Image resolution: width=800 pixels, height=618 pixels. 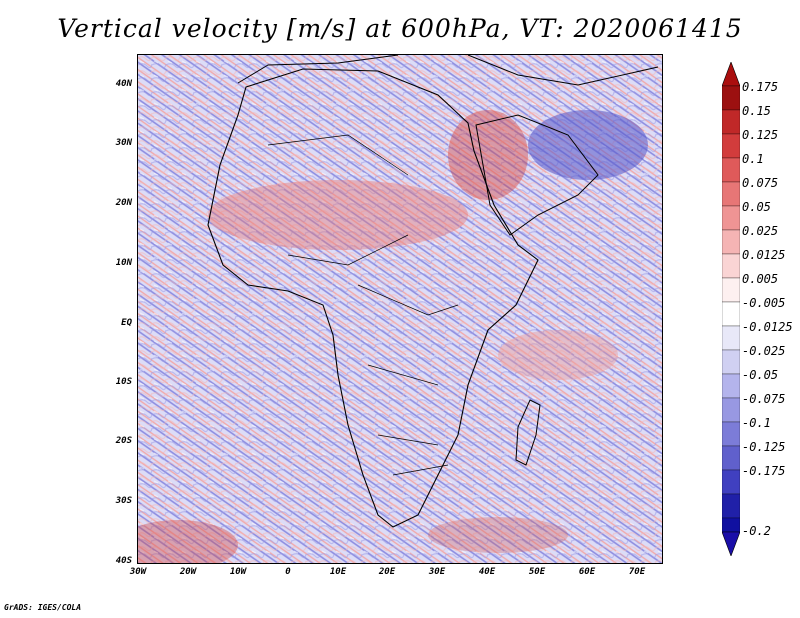 What do you see at coordinates (288, 572) in the screenshot?
I see `lon-label-0: 0` at bounding box center [288, 572].